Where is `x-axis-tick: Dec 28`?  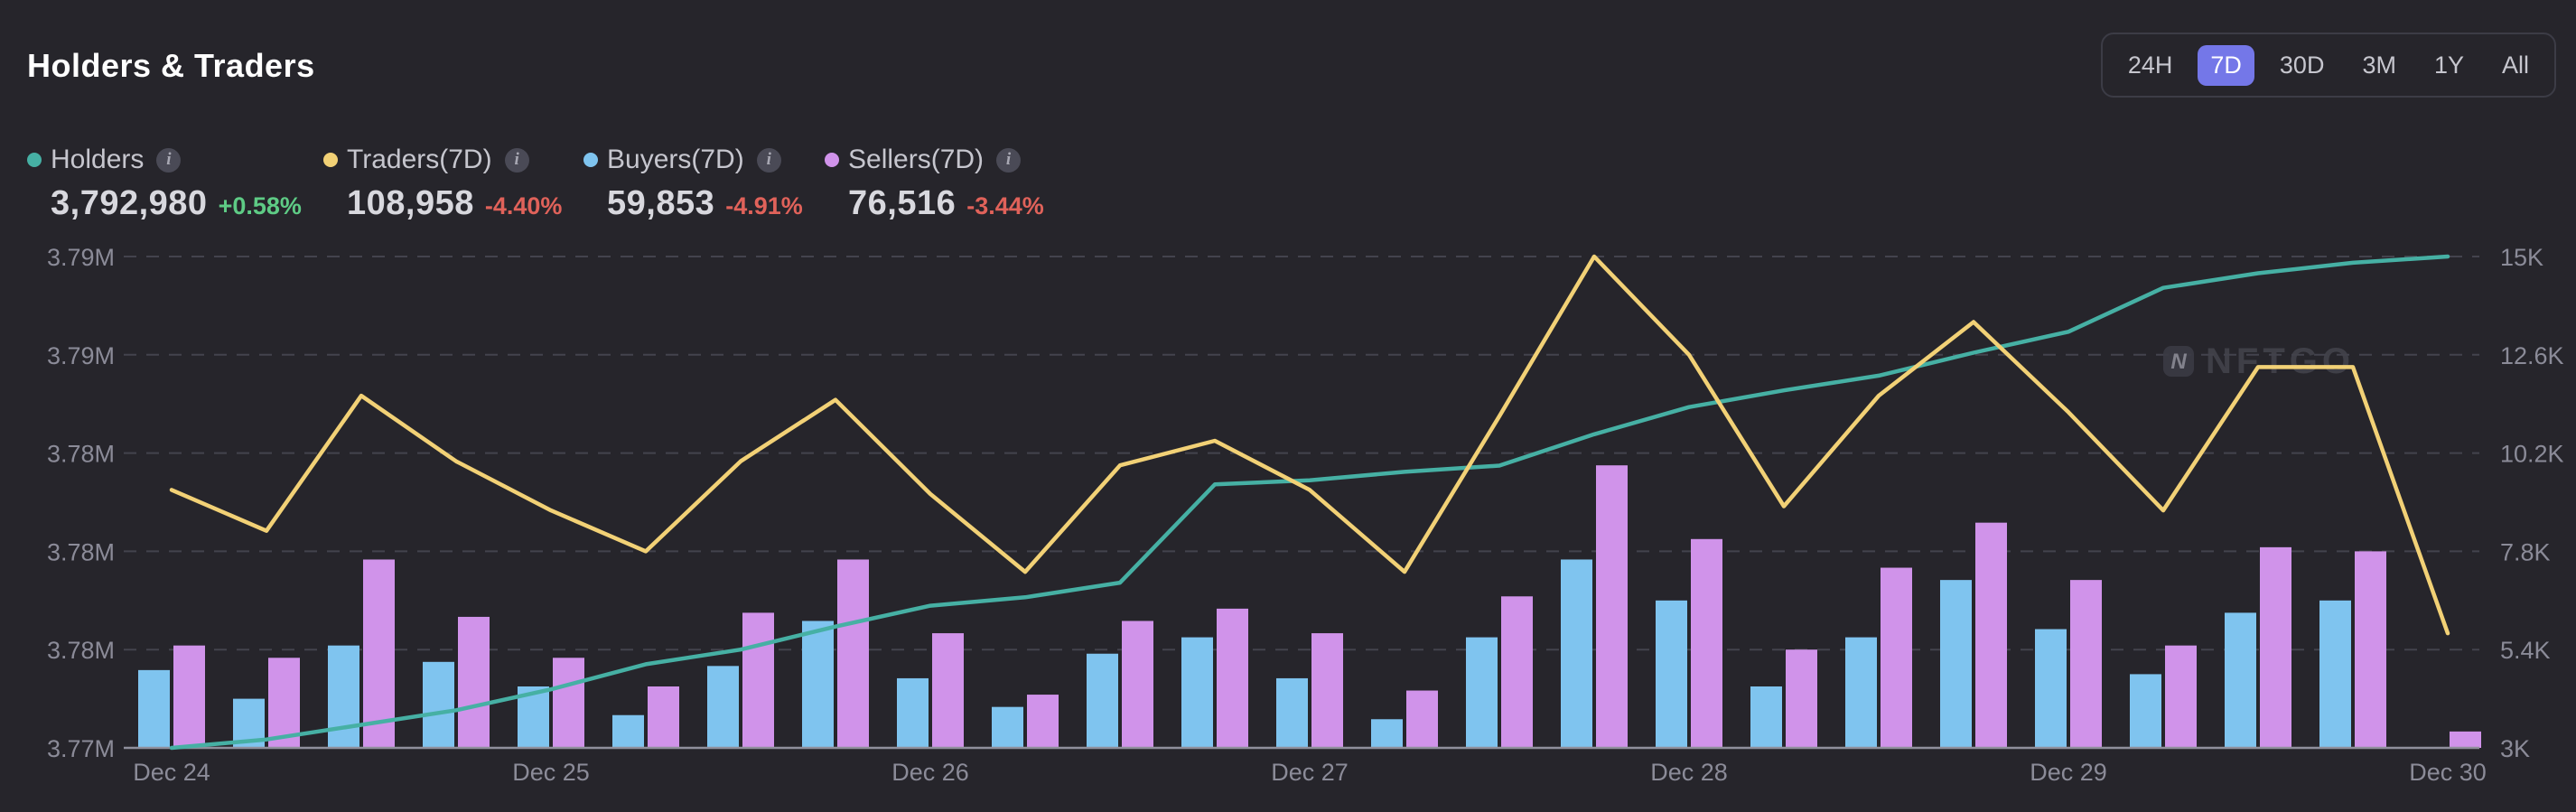 x-axis-tick: Dec 28 is located at coordinates (1689, 772).